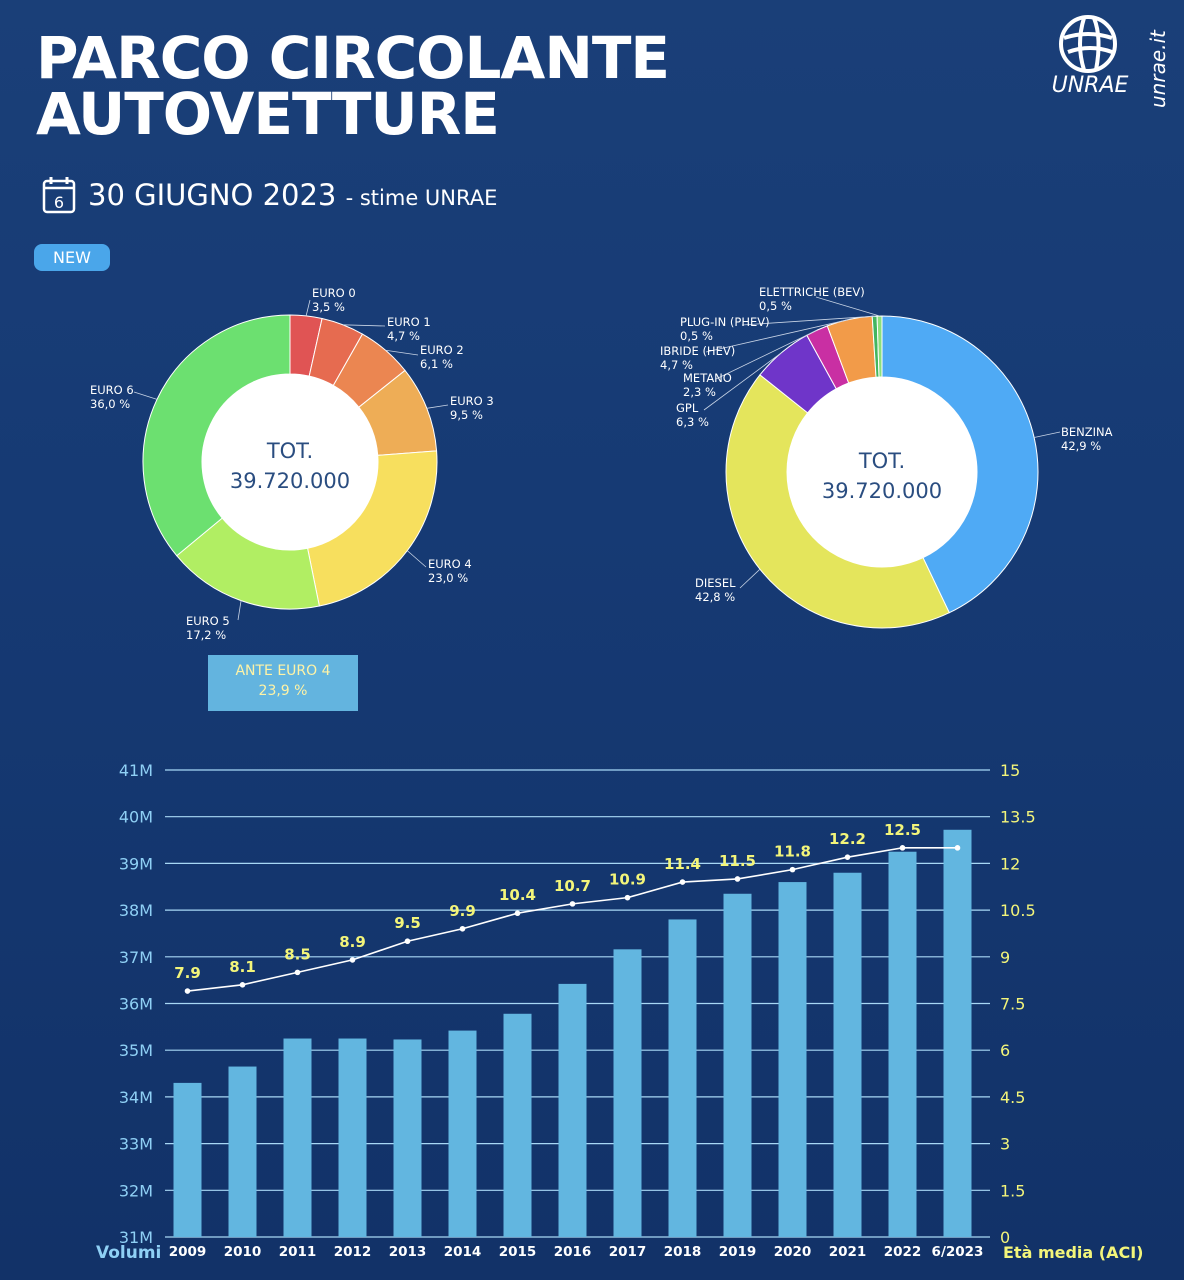 The image size is (1184, 1280). I want to click on slice-value-euro-0: 3,5 %, so click(328, 307).